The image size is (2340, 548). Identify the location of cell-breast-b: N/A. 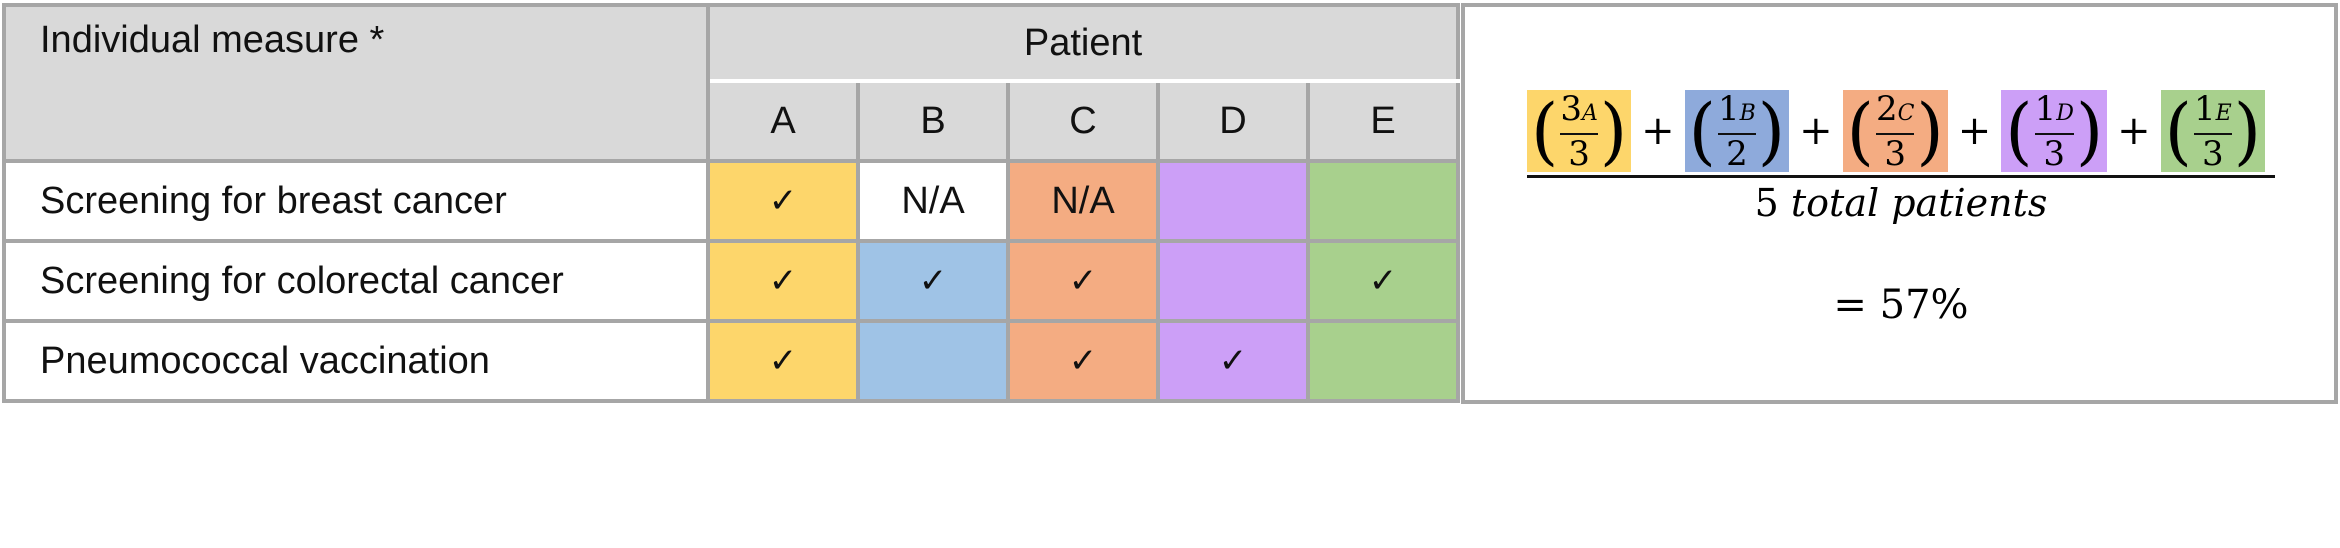
(933, 201).